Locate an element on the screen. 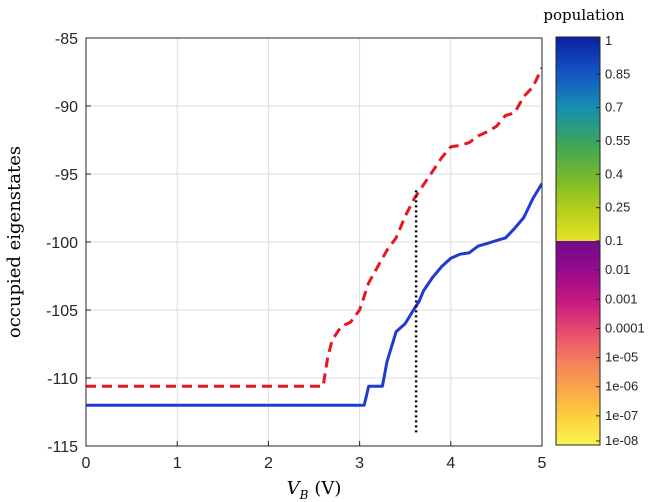  colorbar-tick-label: 0.1 is located at coordinates (614, 240).